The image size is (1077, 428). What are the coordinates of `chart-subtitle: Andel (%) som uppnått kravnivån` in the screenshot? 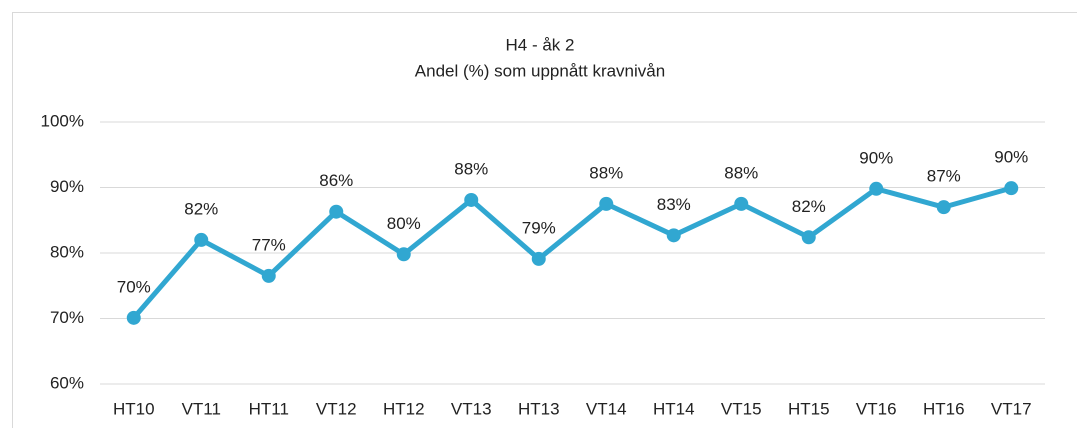 It's located at (540, 70).